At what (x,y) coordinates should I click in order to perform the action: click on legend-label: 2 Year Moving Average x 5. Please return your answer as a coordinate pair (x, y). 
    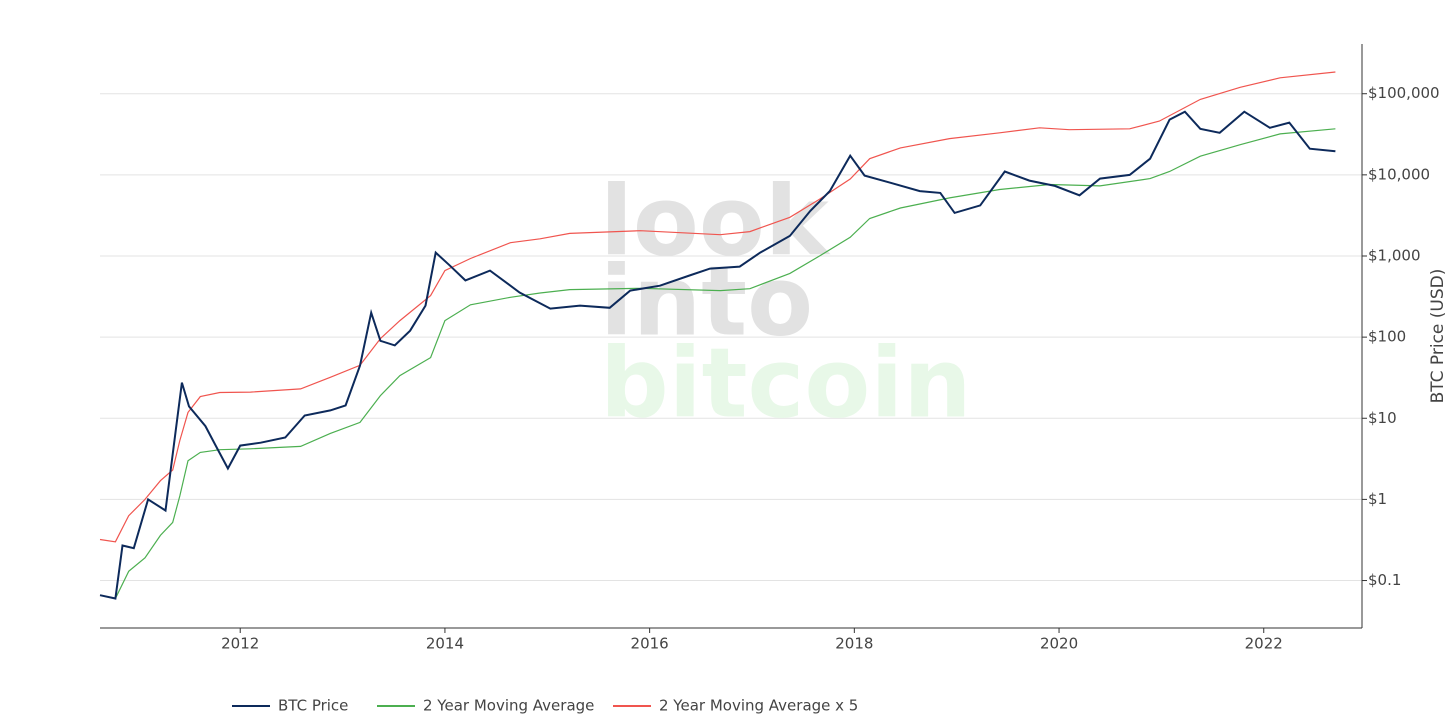
    Looking at the image, I should click on (758, 706).